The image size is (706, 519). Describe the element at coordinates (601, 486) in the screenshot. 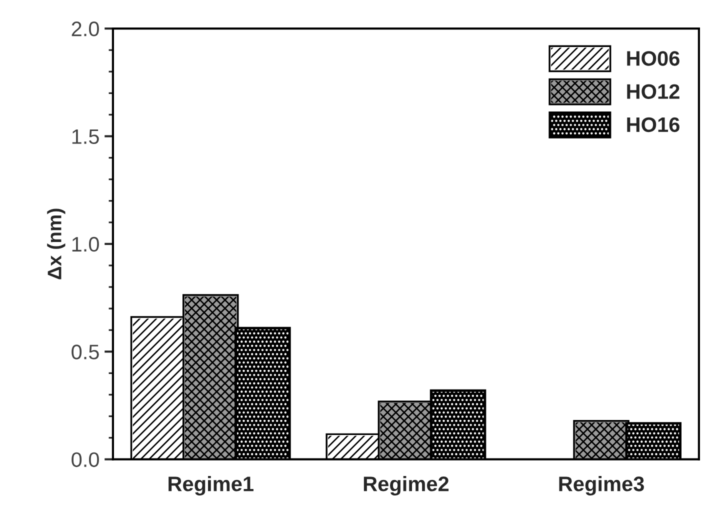

I see `x-tick-label: Regime3` at that location.